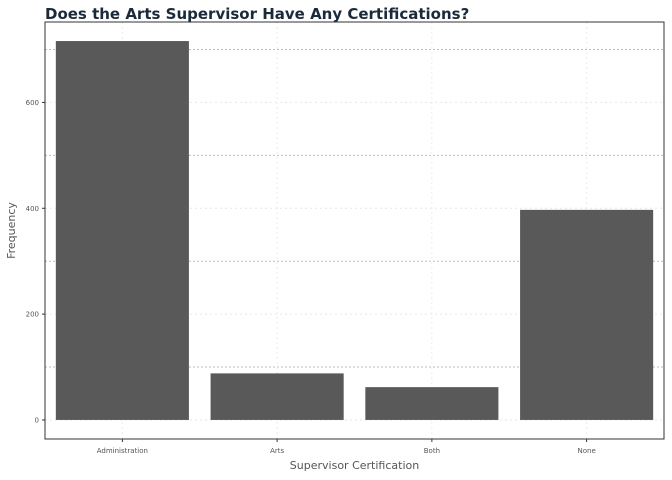 Image resolution: width=672 pixels, height=480 pixels. What do you see at coordinates (32, 209) in the screenshot?
I see `y-tick-label: 400` at bounding box center [32, 209].